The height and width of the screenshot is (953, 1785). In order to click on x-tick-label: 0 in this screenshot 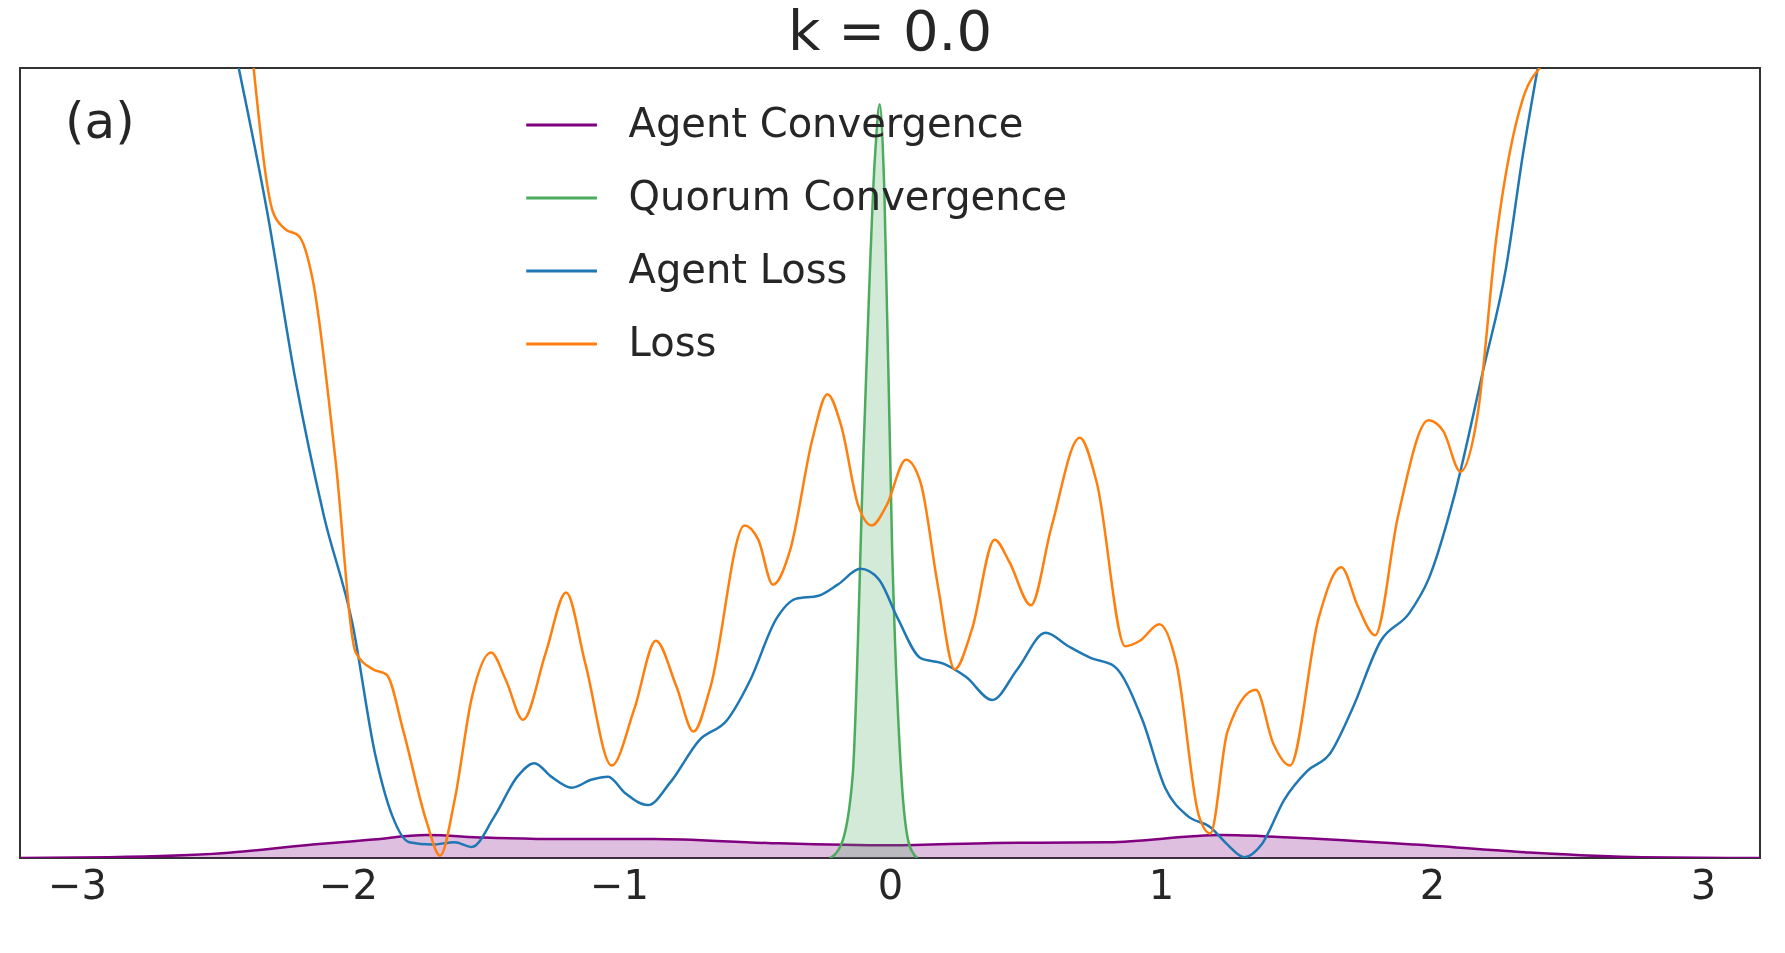, I will do `click(890, 884)`.